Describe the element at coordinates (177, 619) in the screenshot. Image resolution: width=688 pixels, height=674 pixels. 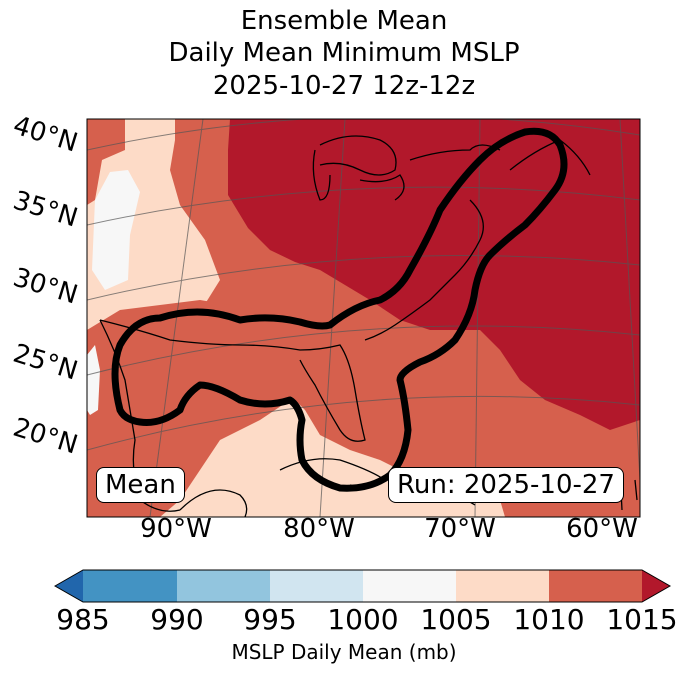
I see `colorbar-tick-990: 990` at that location.